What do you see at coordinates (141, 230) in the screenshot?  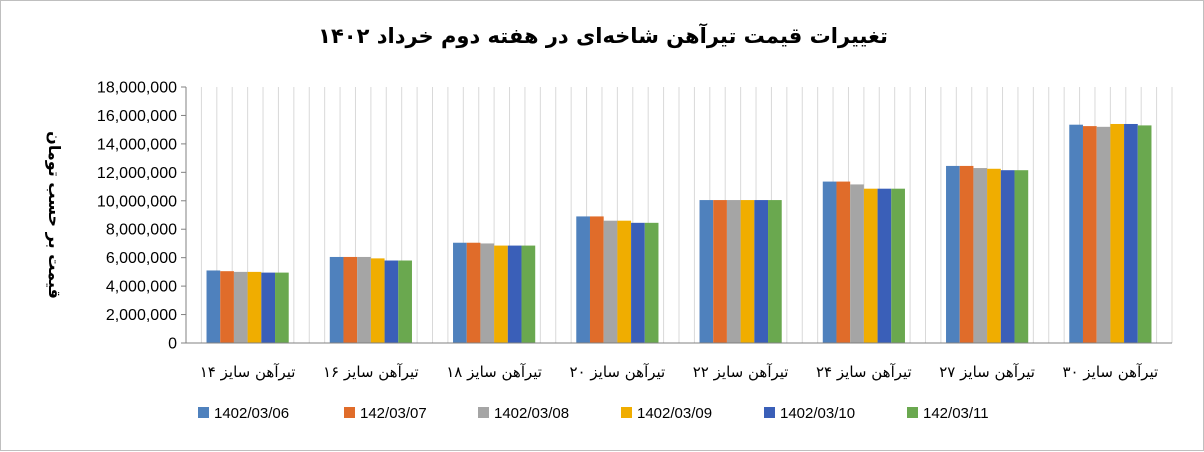 I see `y-tick-label: 8,000,000` at bounding box center [141, 230].